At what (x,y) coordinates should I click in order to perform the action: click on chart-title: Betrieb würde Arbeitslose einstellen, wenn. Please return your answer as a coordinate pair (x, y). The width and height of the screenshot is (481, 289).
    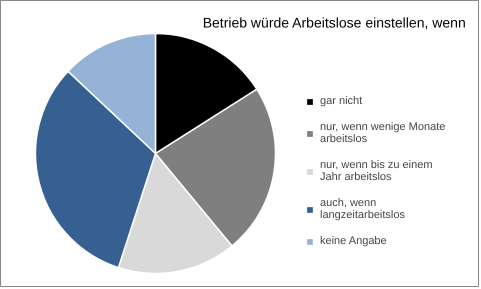
    Looking at the image, I should click on (334, 22).